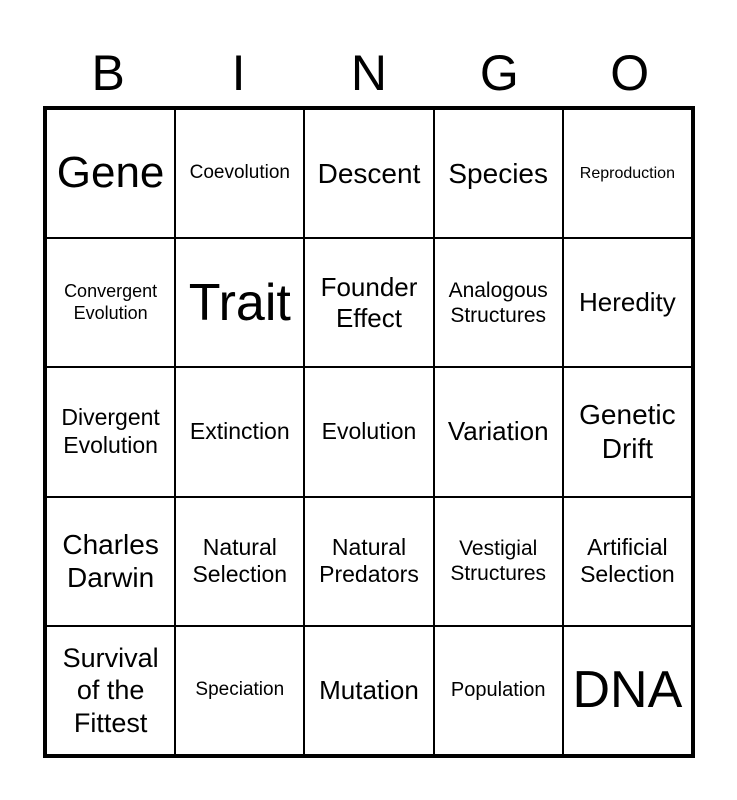 The width and height of the screenshot is (737, 800). Describe the element at coordinates (111, 174) in the screenshot. I see `bingo-cell: Gene` at that location.